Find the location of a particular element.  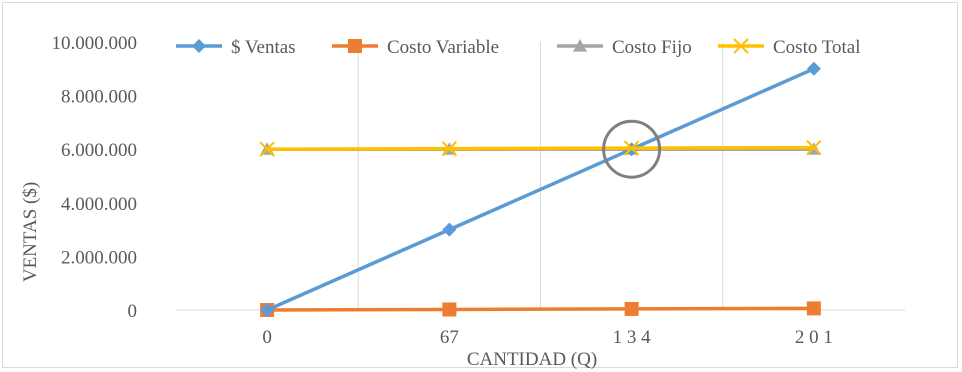

break-even-circle is located at coordinates (632, 149).